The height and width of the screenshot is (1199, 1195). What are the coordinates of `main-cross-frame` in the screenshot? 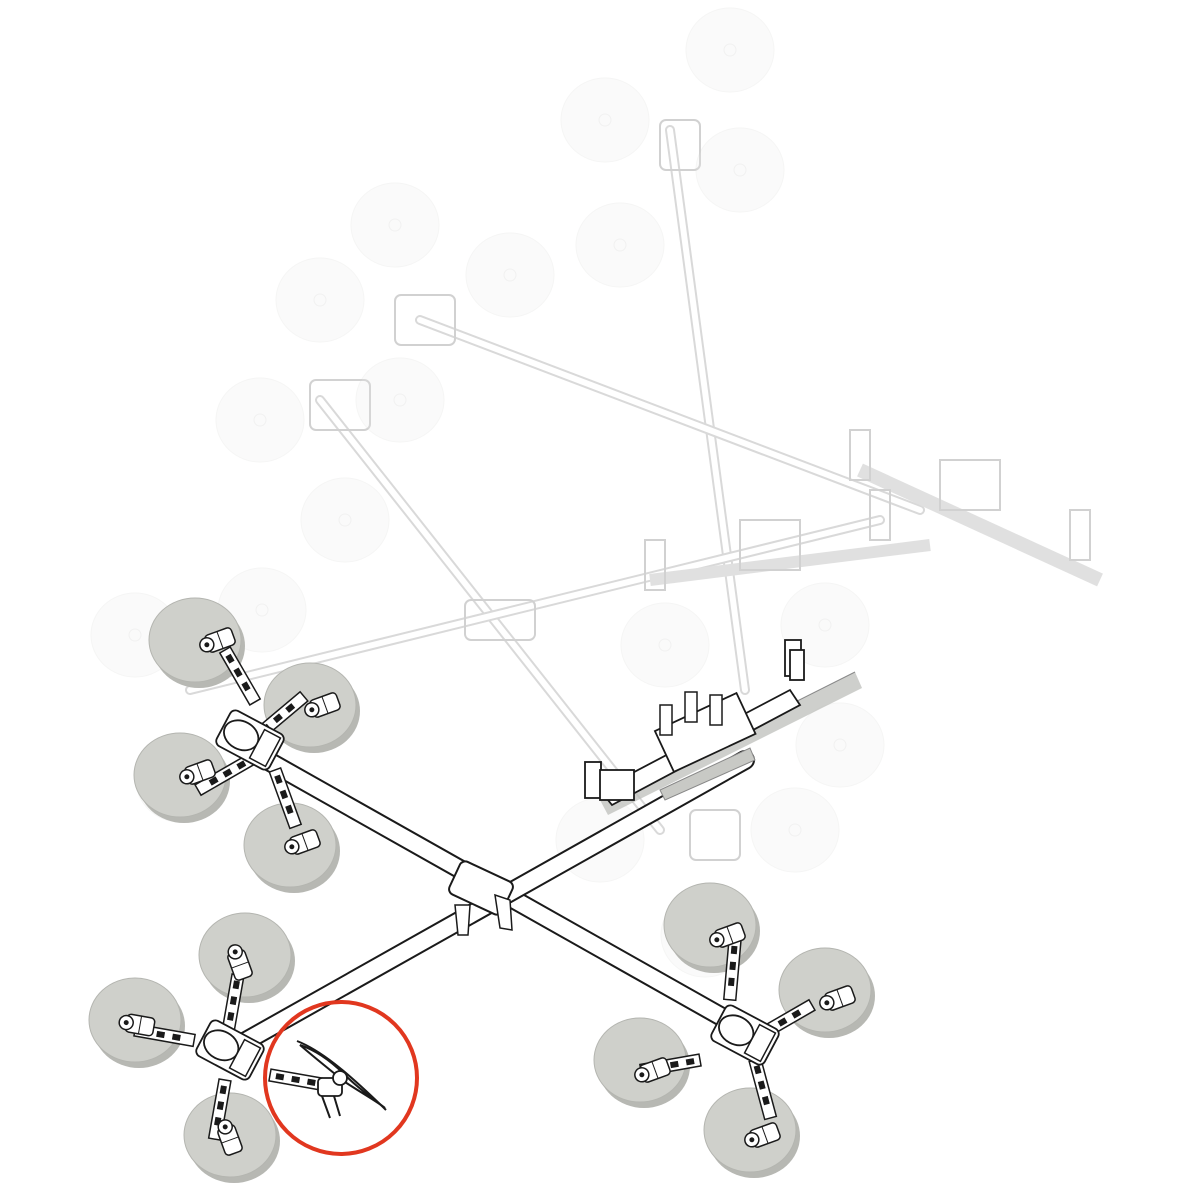 It's located at (487, 897).